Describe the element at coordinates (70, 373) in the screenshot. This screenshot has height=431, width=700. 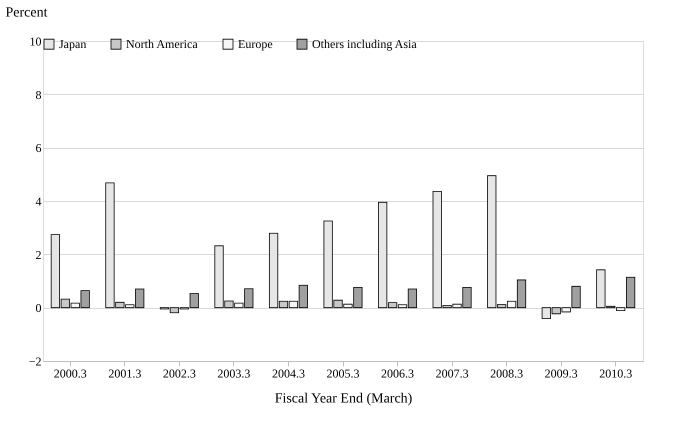
I see `x-tick-label: 2000.3` at that location.